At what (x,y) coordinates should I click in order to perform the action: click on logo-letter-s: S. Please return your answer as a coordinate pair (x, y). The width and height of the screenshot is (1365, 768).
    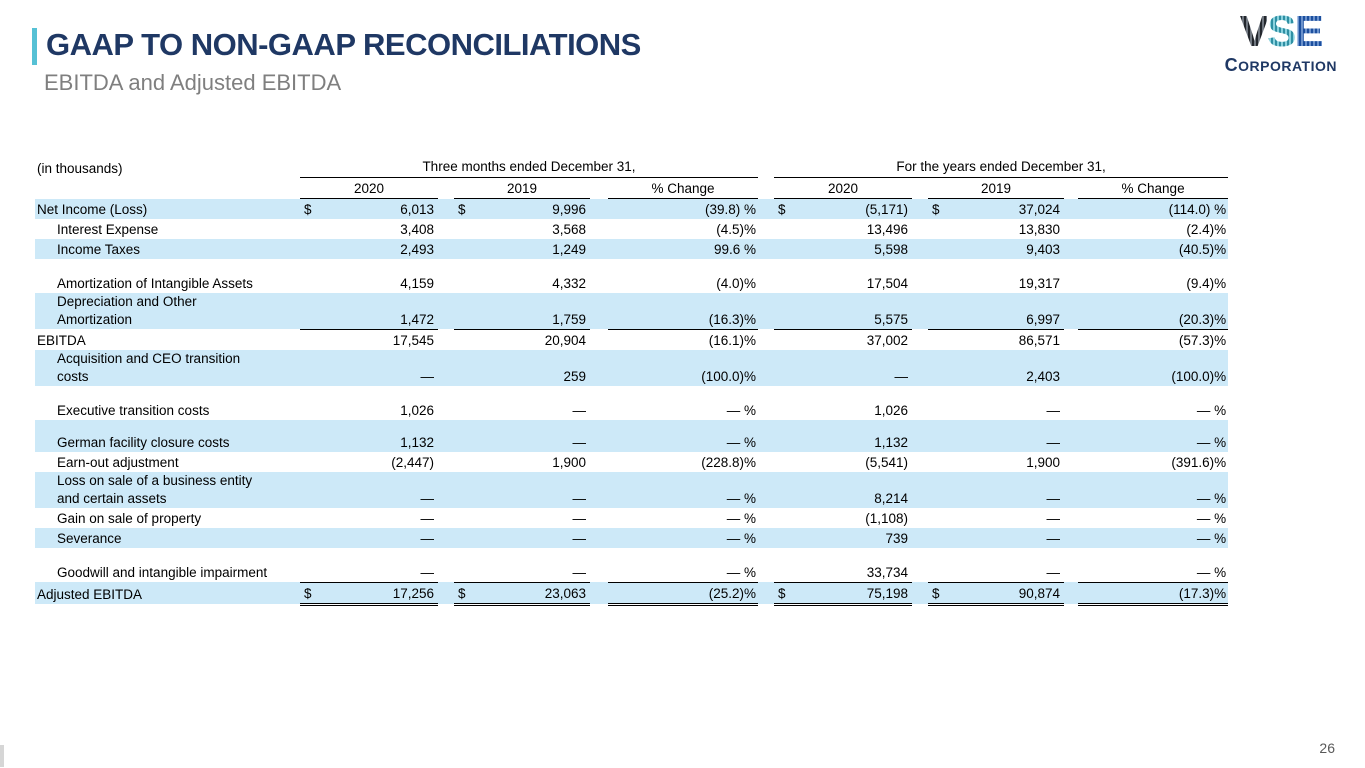
    Looking at the image, I should click on (1281, 31).